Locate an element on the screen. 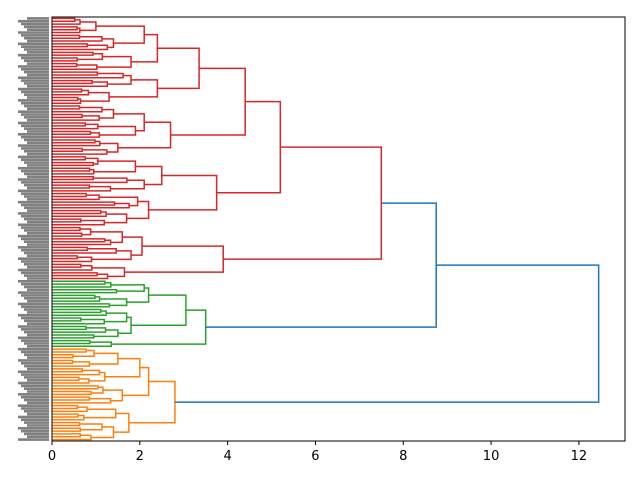 Image resolution: width=640 pixels, height=480 pixels. x-tick-label: 10 is located at coordinates (491, 456).